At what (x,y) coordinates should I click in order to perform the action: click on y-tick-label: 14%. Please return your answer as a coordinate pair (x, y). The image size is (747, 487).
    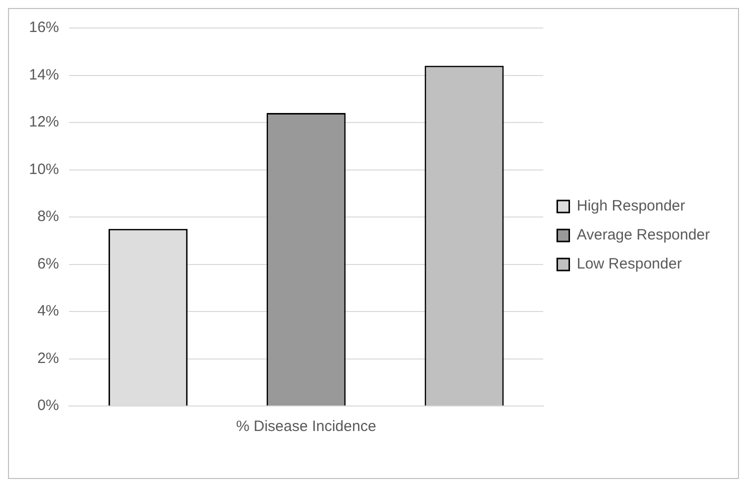
    Looking at the image, I should click on (44, 75).